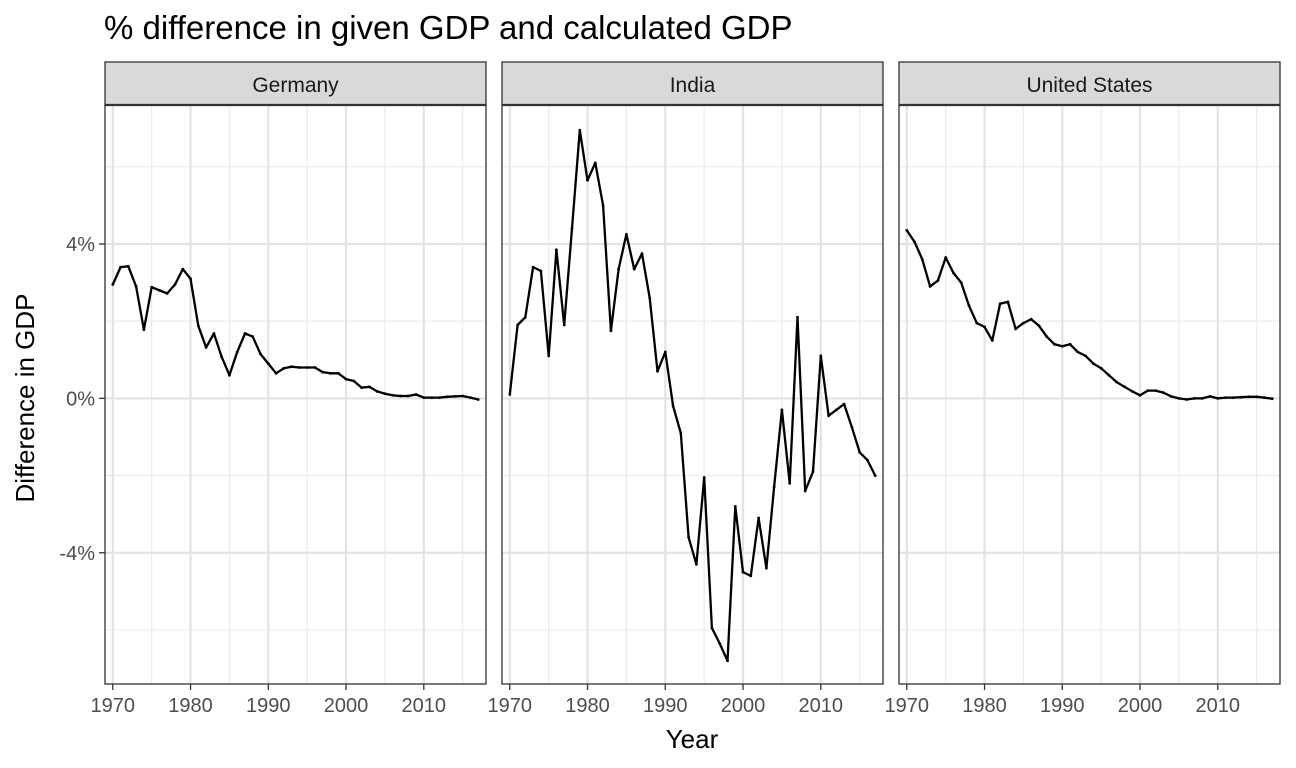 The width and height of the screenshot is (1296, 768). Describe the element at coordinates (25, 397) in the screenshot. I see `y-axis-title: Difference in GDP` at that location.